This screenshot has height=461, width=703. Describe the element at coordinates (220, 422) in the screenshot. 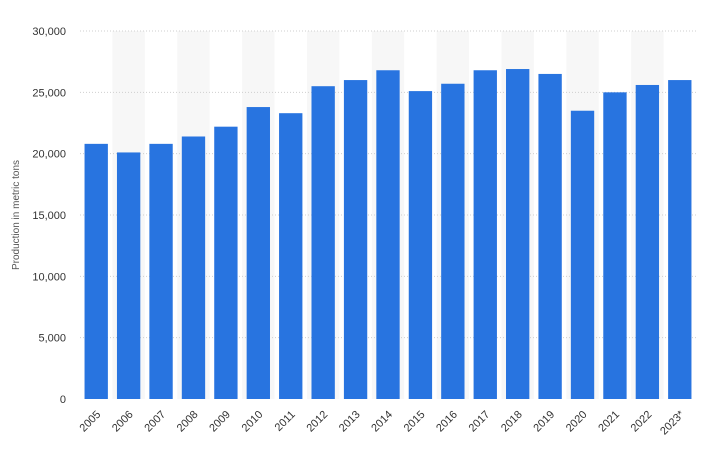

I see `x-tick-label: 2009` at that location.